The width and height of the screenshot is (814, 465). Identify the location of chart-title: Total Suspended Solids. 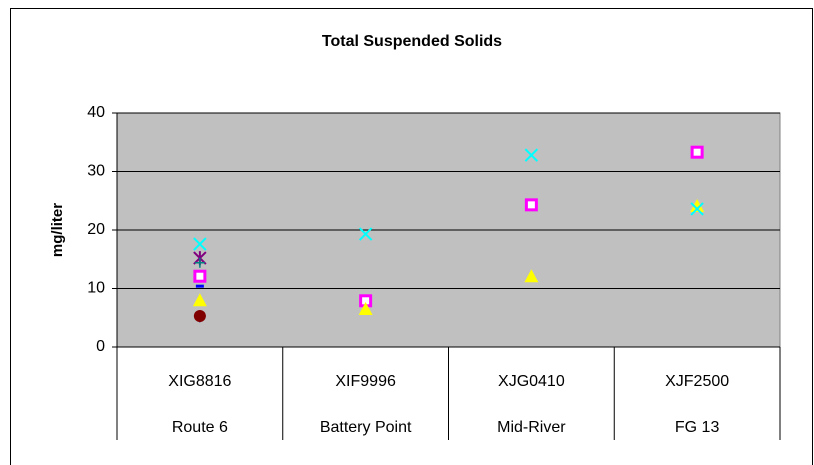
(412, 41).